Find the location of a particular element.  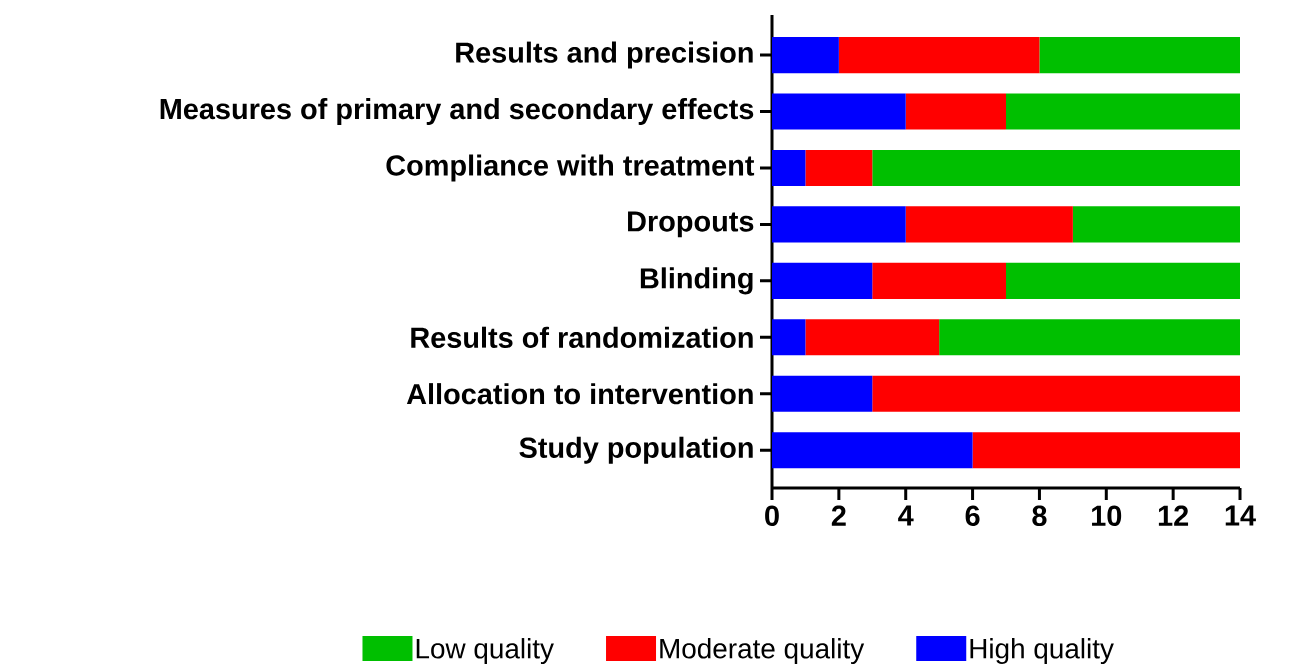

y-tick-label: Results and precision is located at coordinates (604, 55).